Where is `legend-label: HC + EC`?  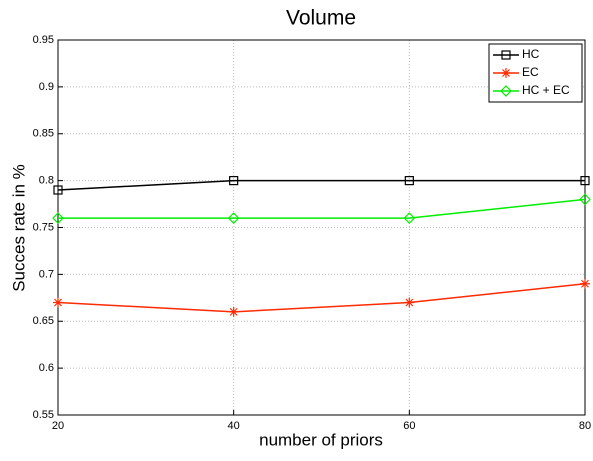
legend-label: HC + EC is located at coordinates (546, 90).